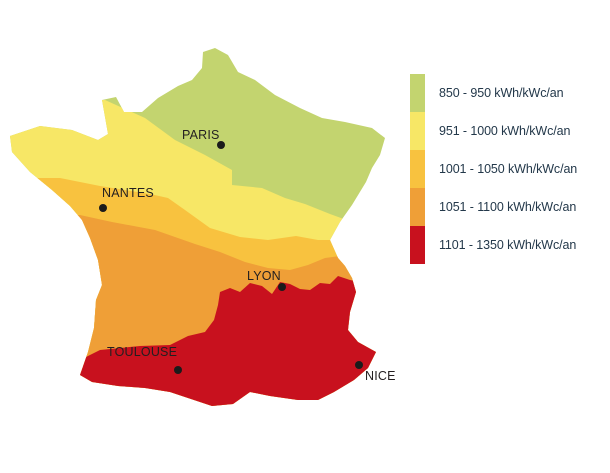 This screenshot has width=610, height=473. Describe the element at coordinates (144, 359) in the screenshot. I see `city-toulouse: TOULOUSE` at that location.